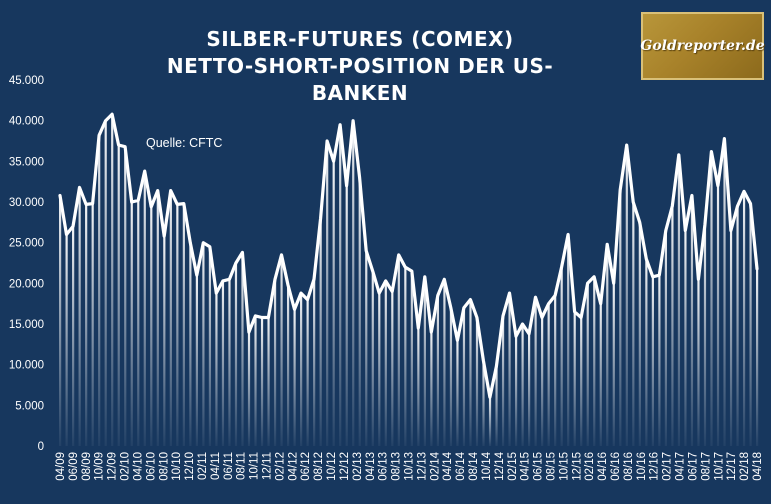 The height and width of the screenshot is (504, 771). I want to click on x-tick-label: 10/16, so click(642, 466).